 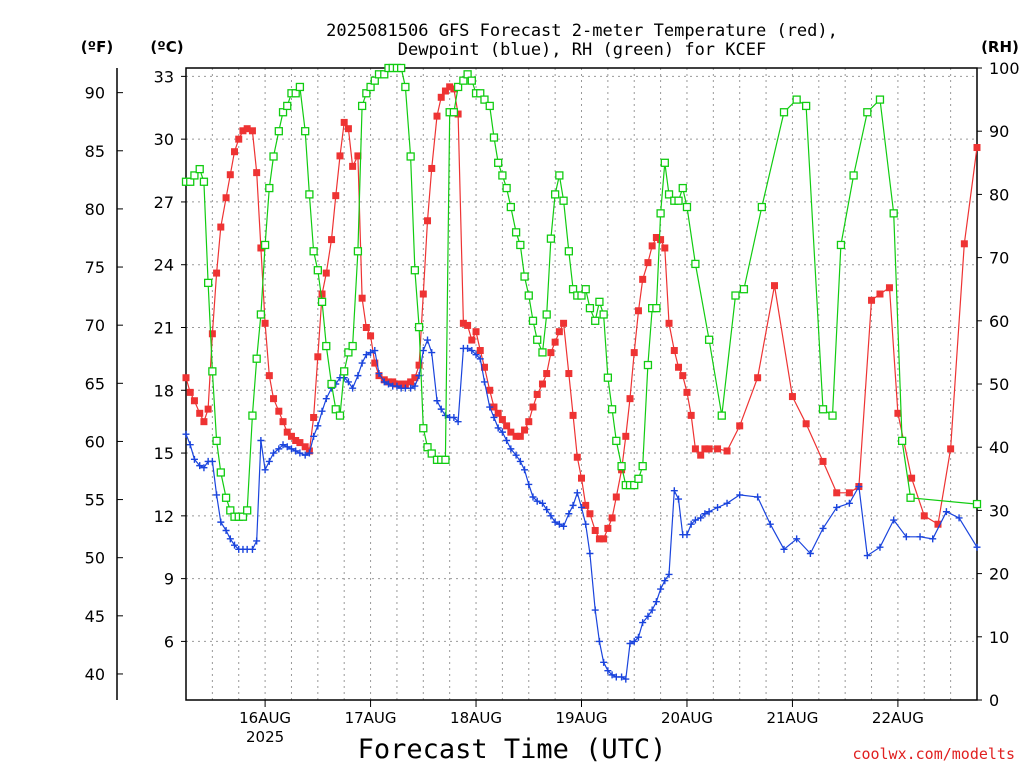 I want to click on celsius-tick-label: 27, so click(x=164, y=202).